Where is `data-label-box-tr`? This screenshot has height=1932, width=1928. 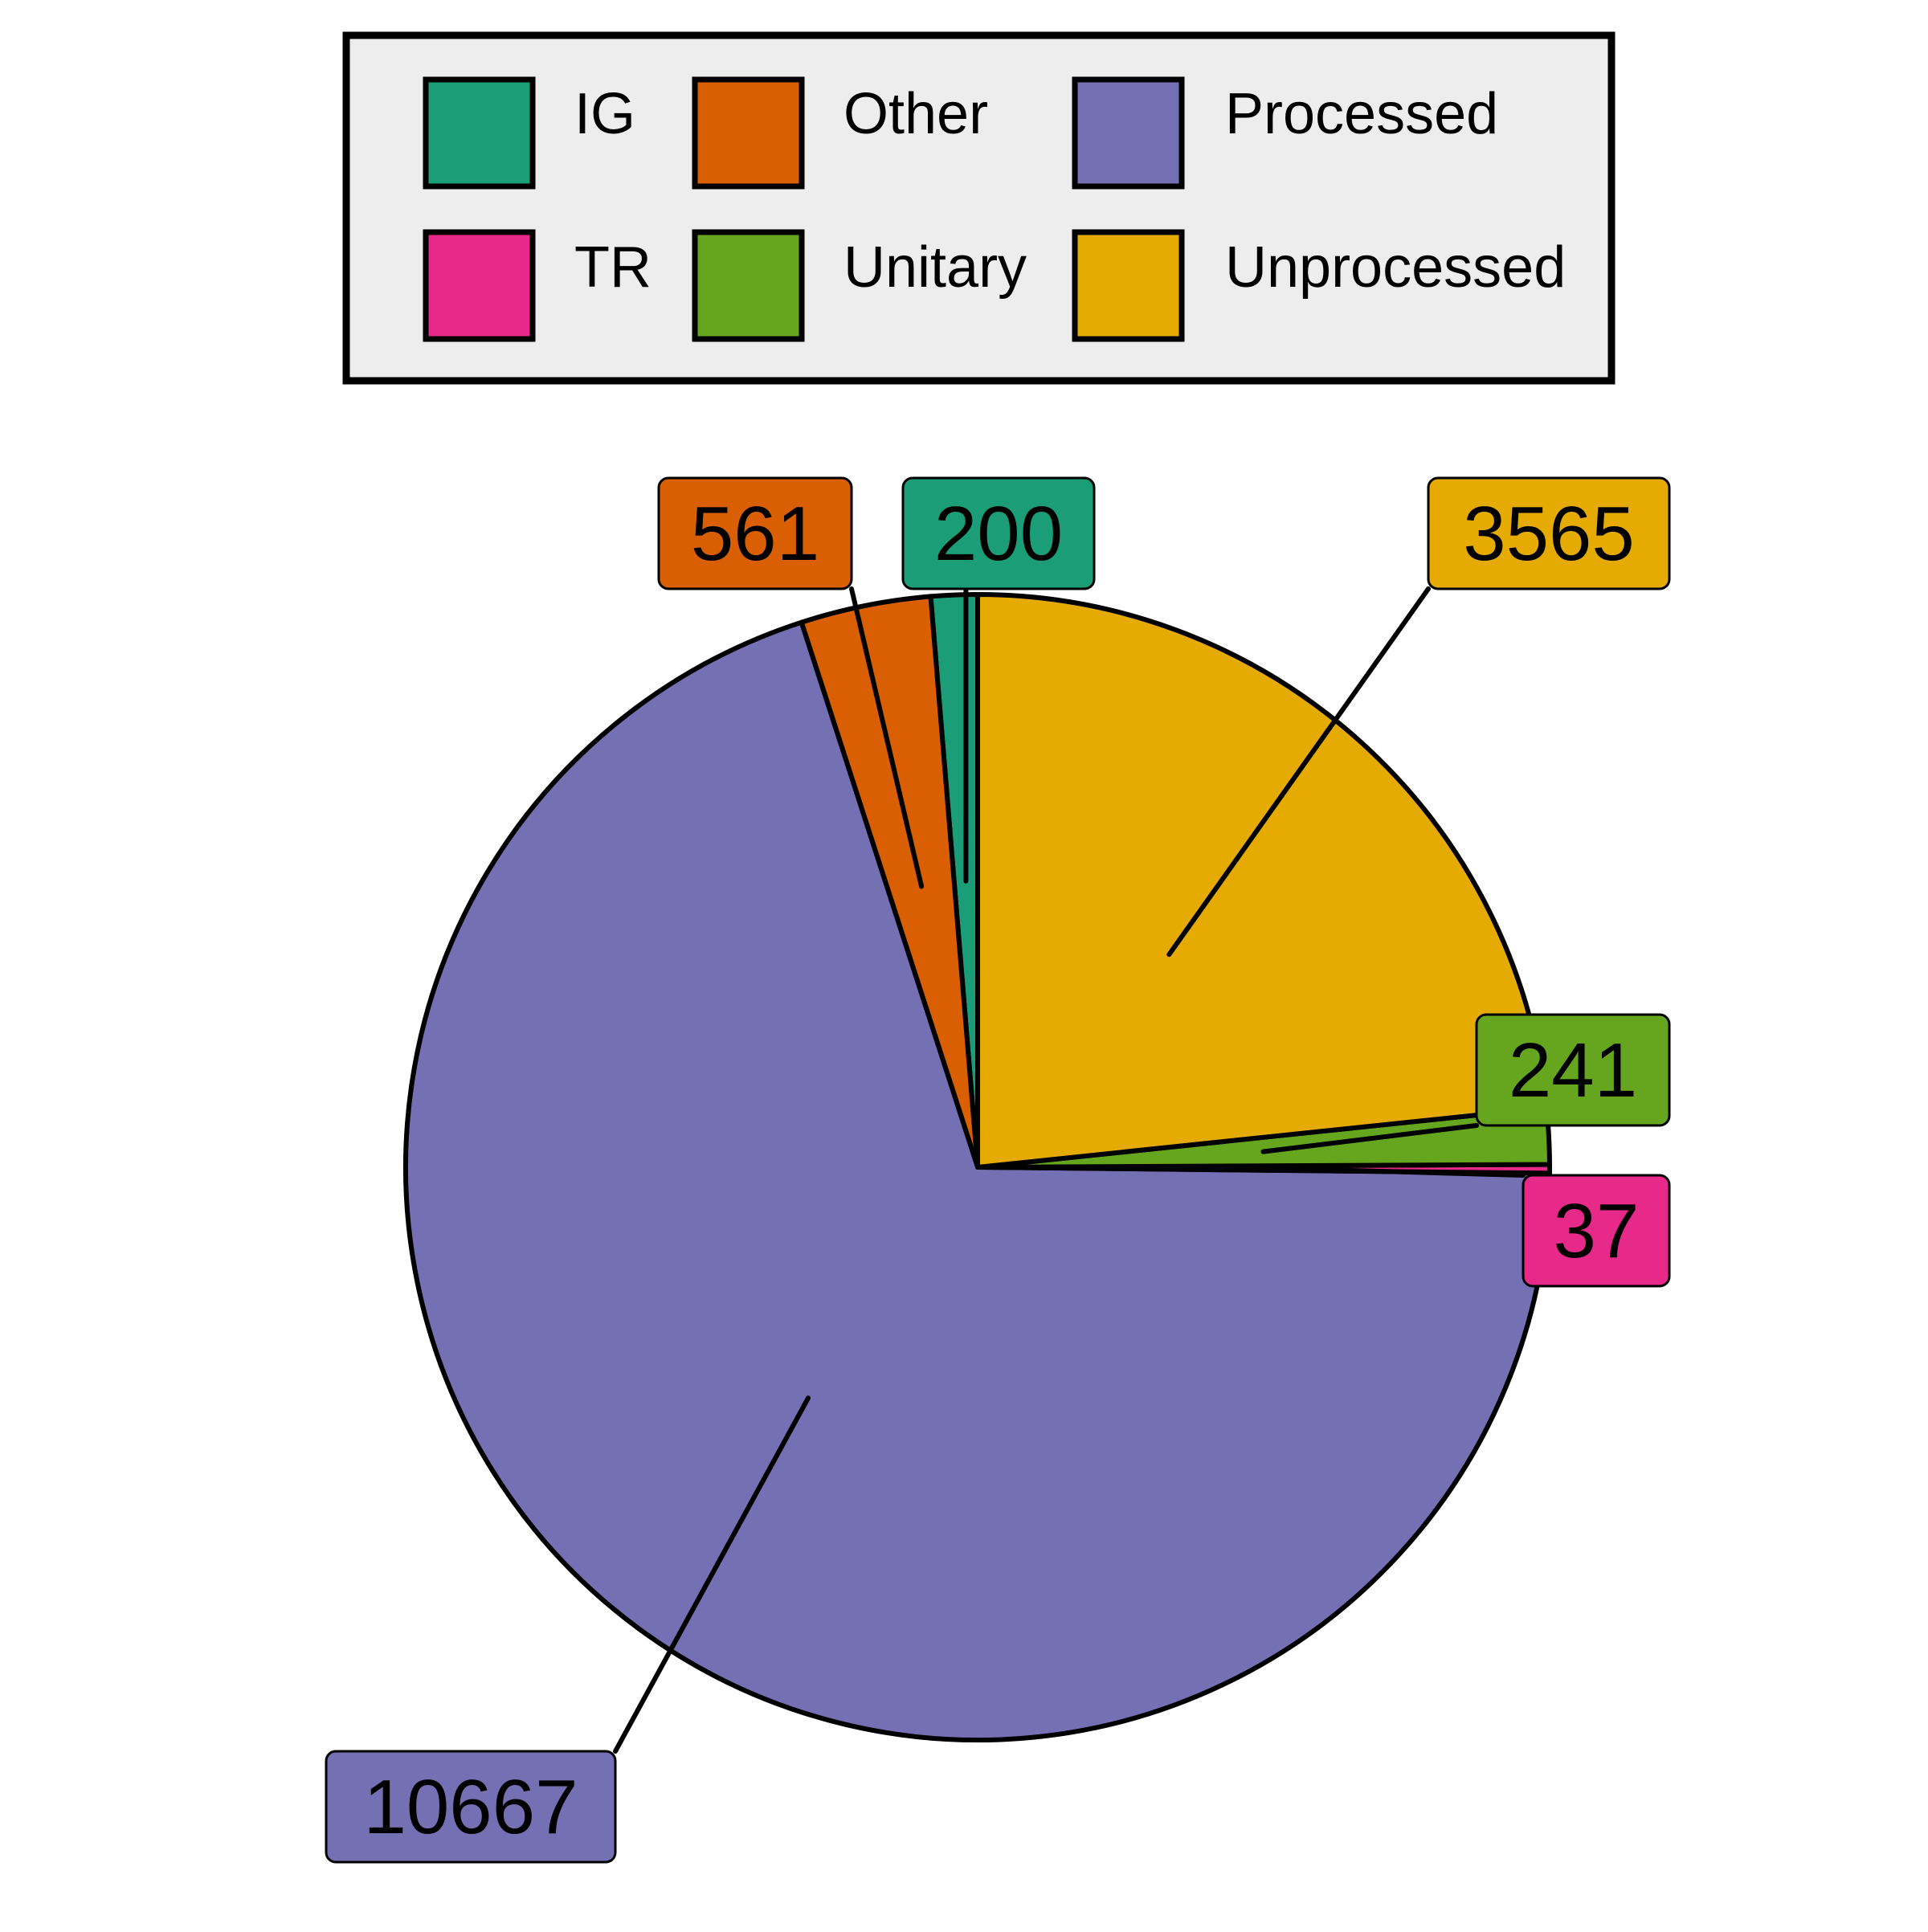
data-label-box-tr is located at coordinates (1596, 1231).